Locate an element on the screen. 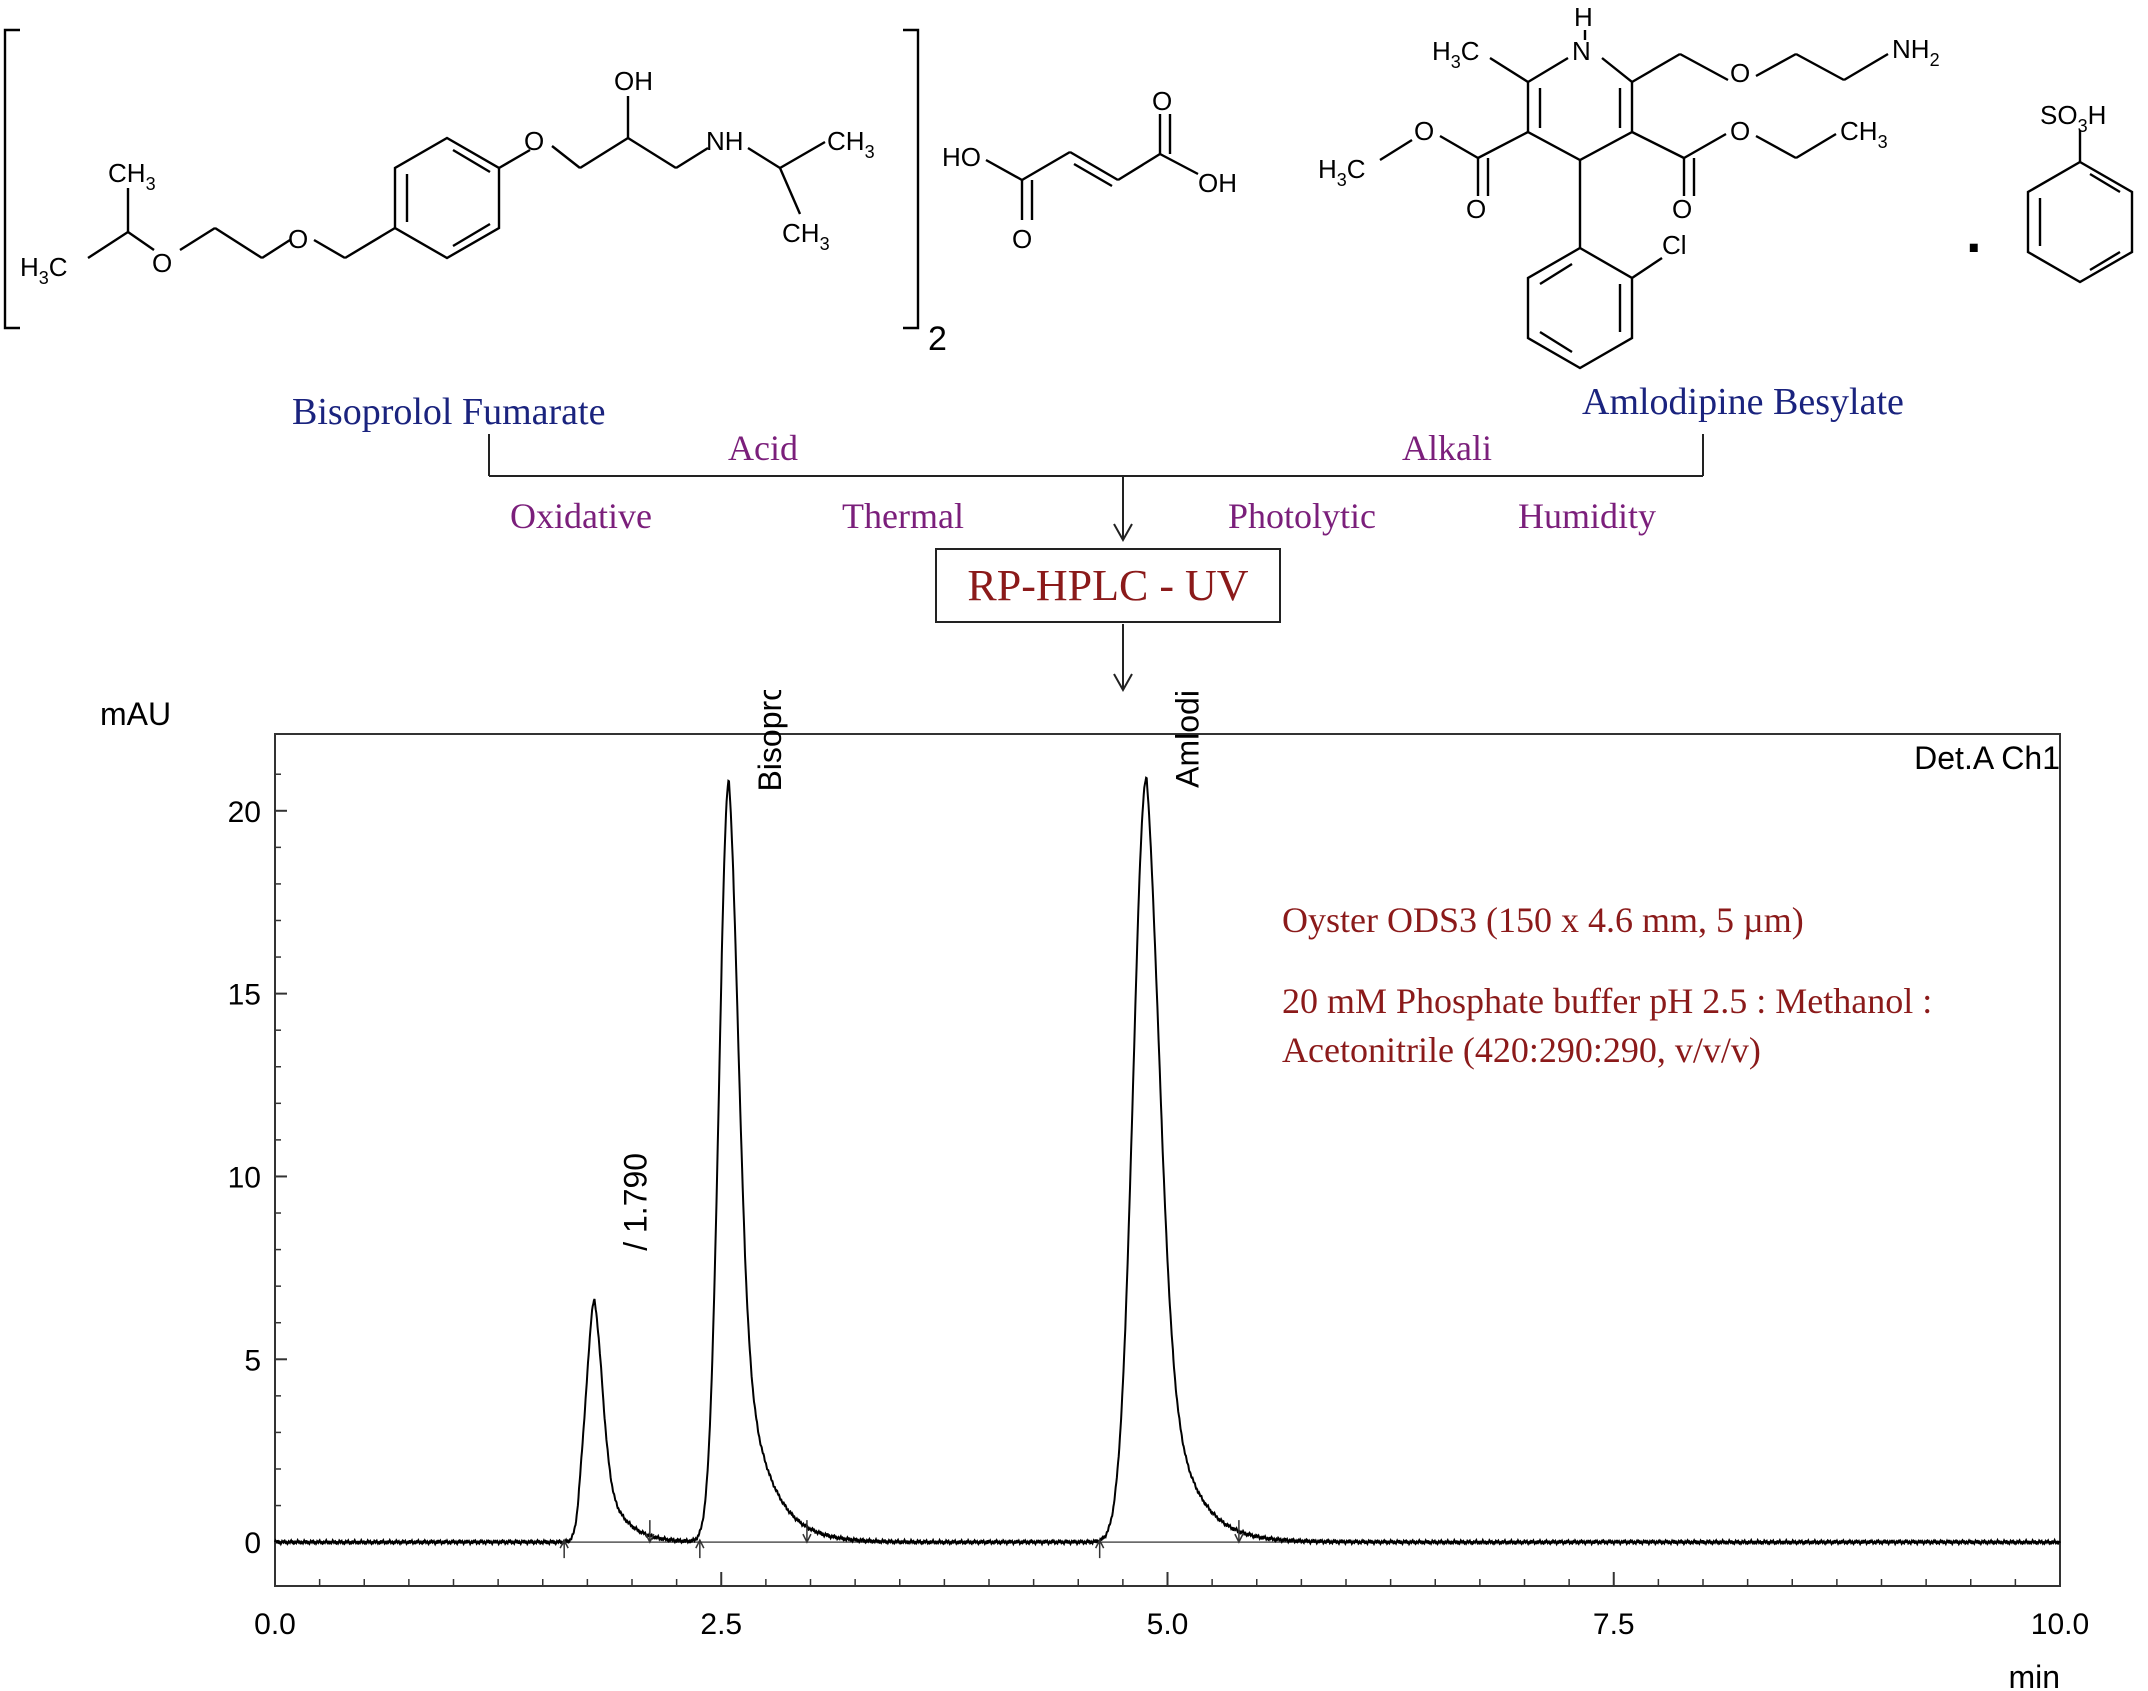 The width and height of the screenshot is (2148, 1691). x-axis-label: min is located at coordinates (2034, 1675).